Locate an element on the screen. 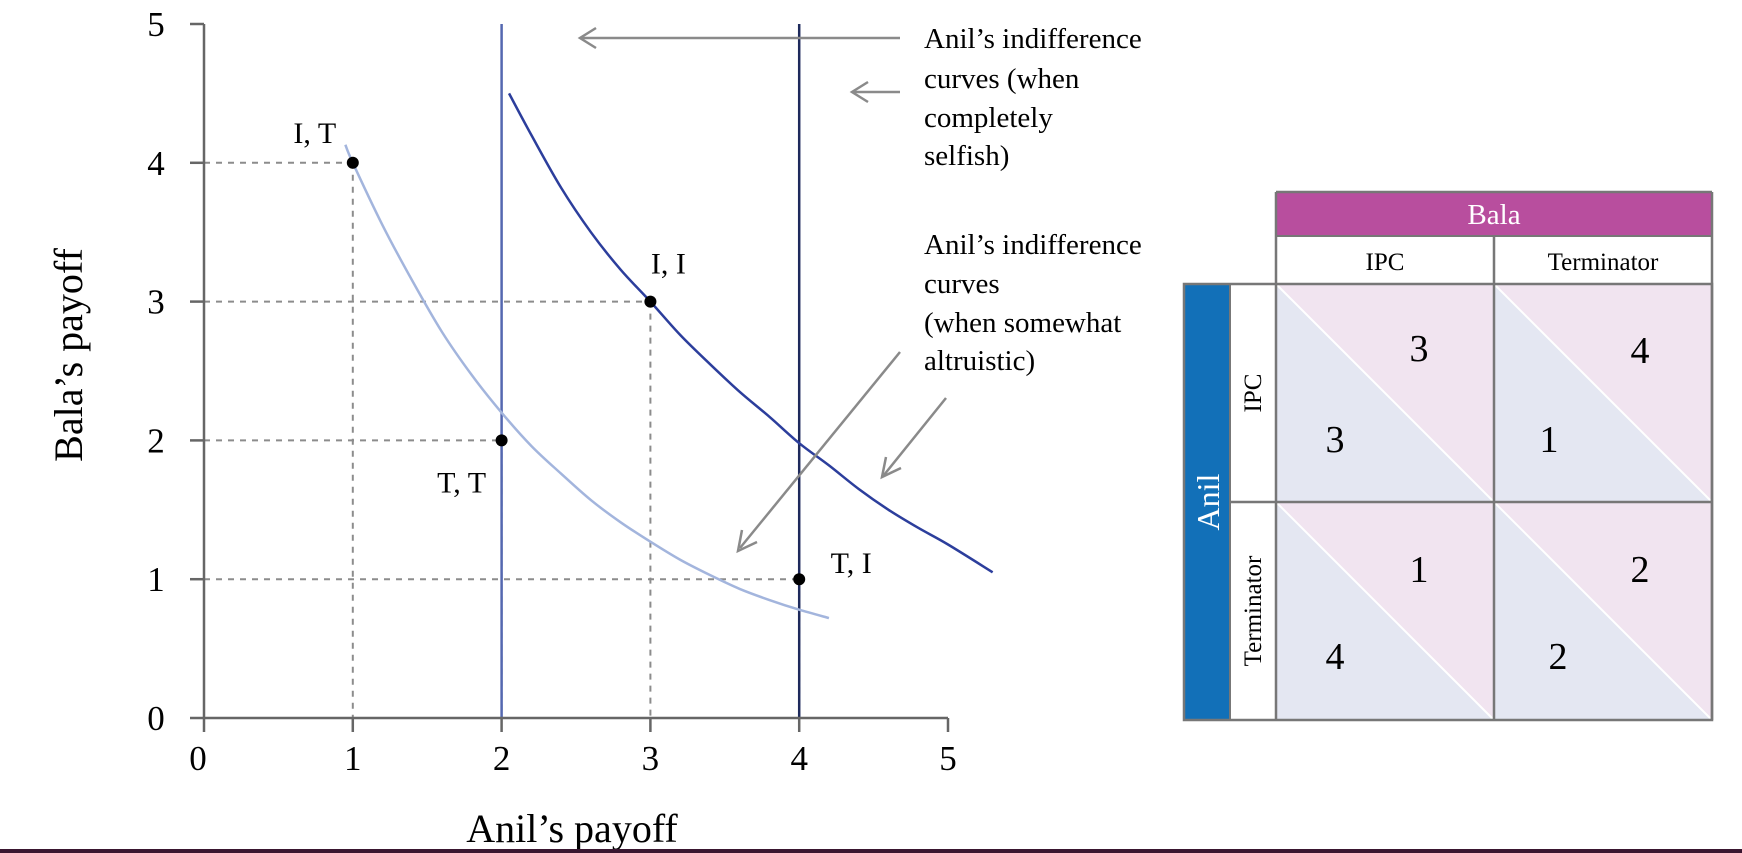 This screenshot has width=1742, height=853. bala-header is located at coordinates (1494, 214).